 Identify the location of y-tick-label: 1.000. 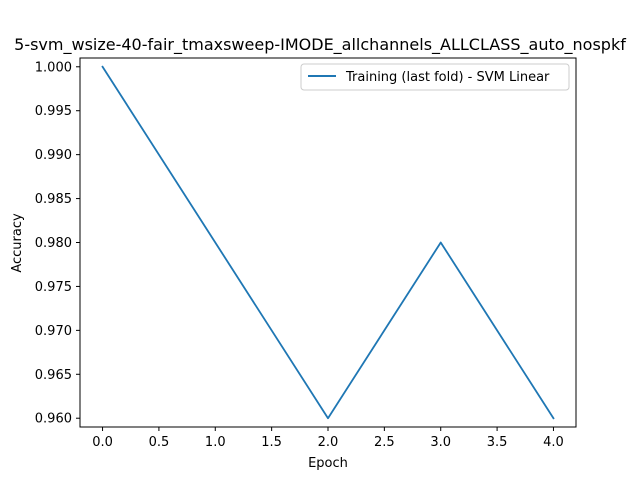
(53, 67).